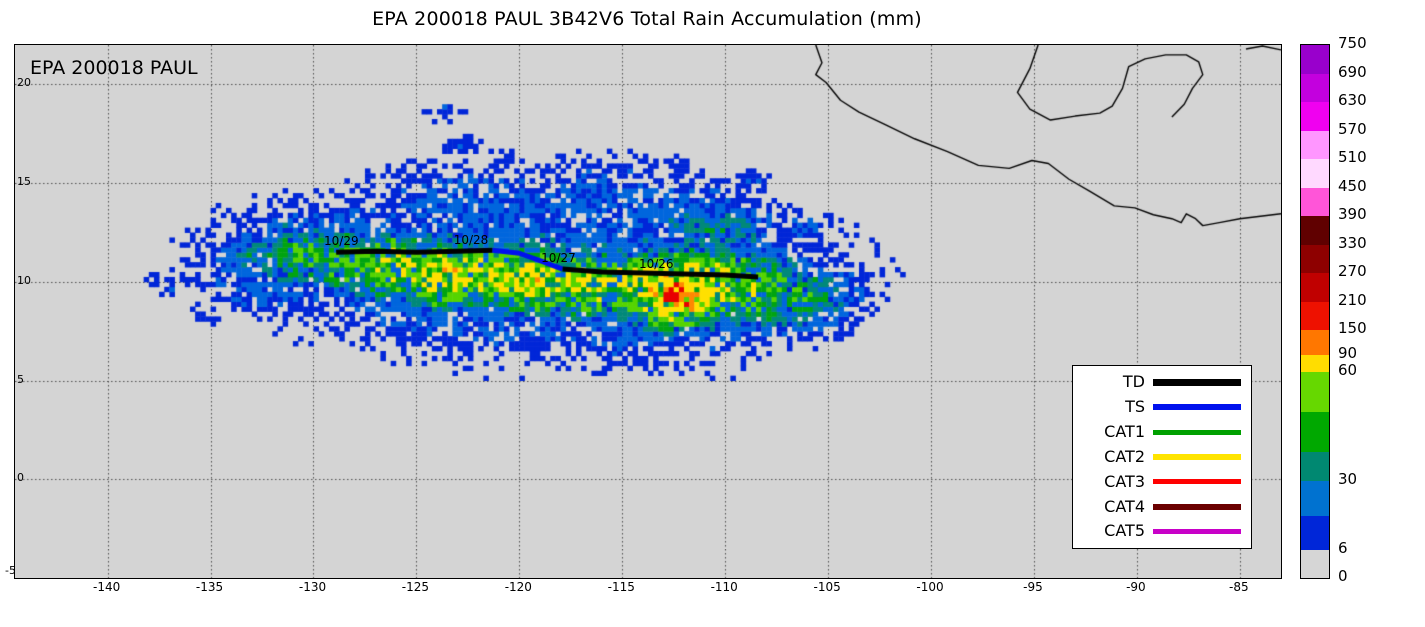 The height and width of the screenshot is (627, 1425). I want to click on colorbar-tick-label: 60, so click(1348, 370).